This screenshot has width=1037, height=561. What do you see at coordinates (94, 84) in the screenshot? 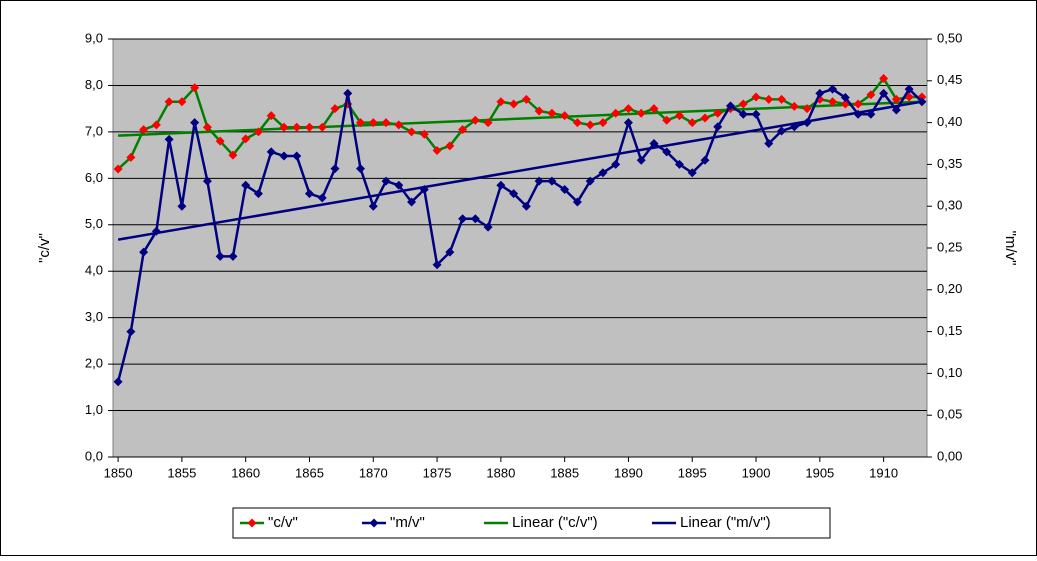
I see `y-tick-label: 8,0` at bounding box center [94, 84].